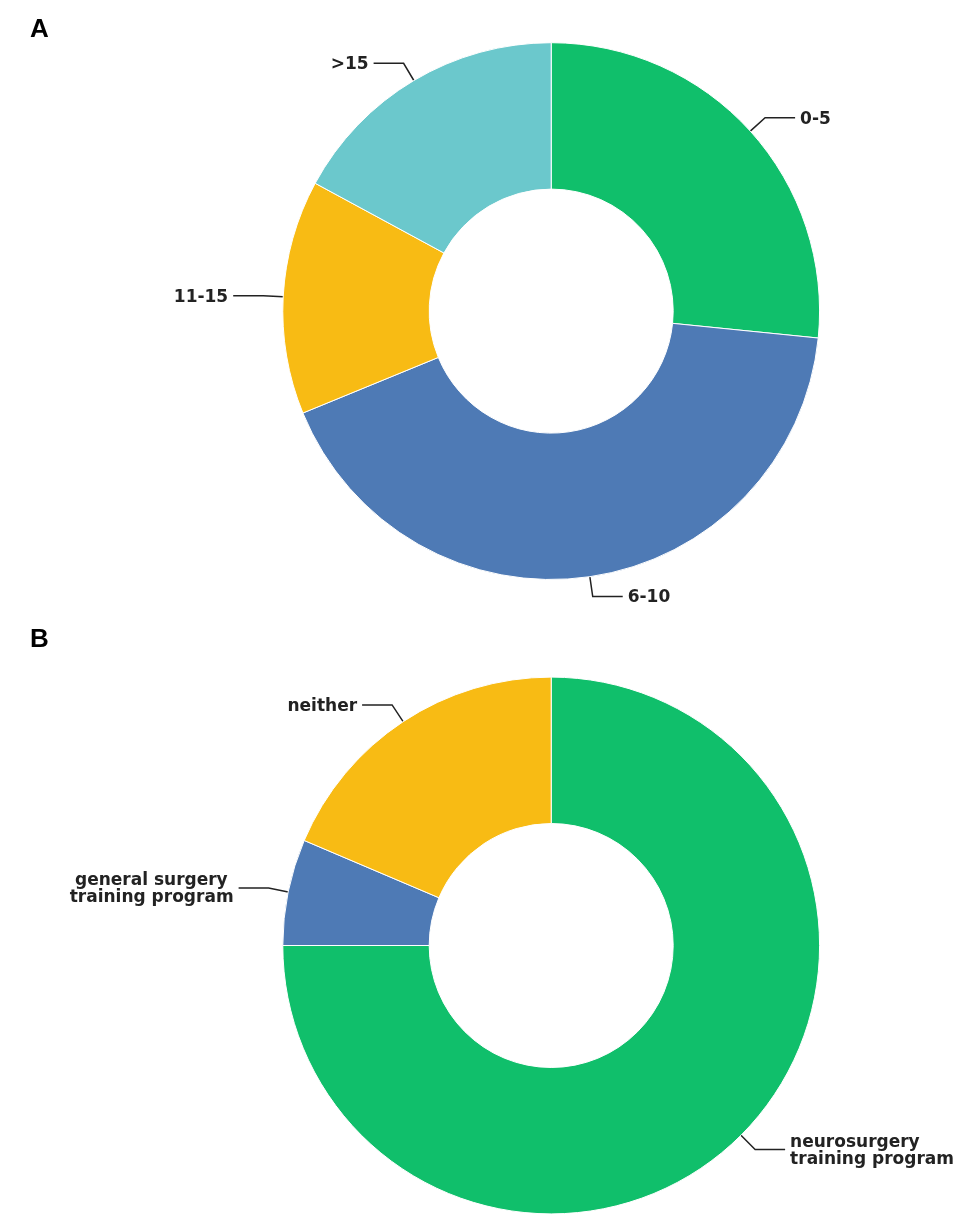  Describe the element at coordinates (201, 295) in the screenshot. I see `slice-label: 11-15` at that location.